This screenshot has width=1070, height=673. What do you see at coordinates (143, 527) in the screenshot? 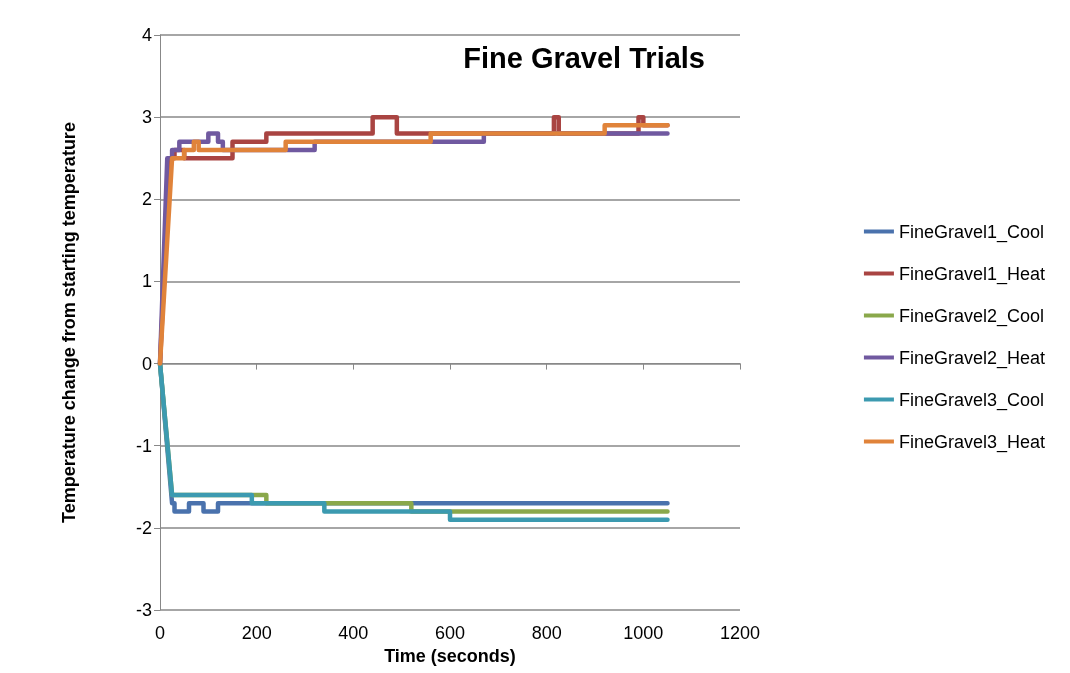
I see `y-tick-label: -2` at bounding box center [143, 527].